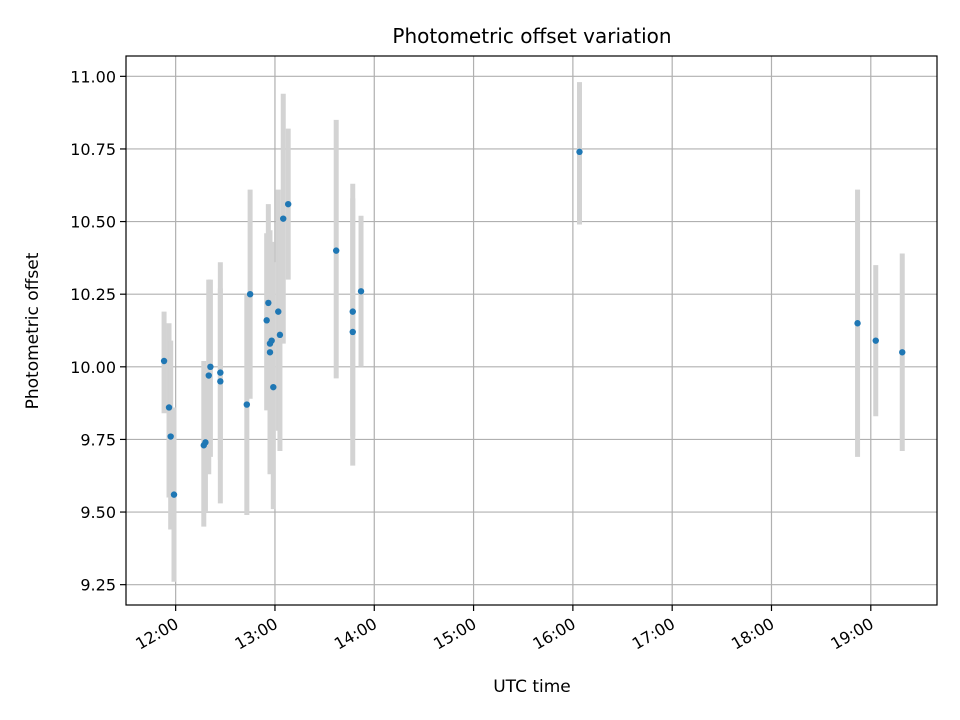 This screenshot has width=960, height=720. What do you see at coordinates (98, 439) in the screenshot?
I see `y-tick-label: 9.75` at bounding box center [98, 439].